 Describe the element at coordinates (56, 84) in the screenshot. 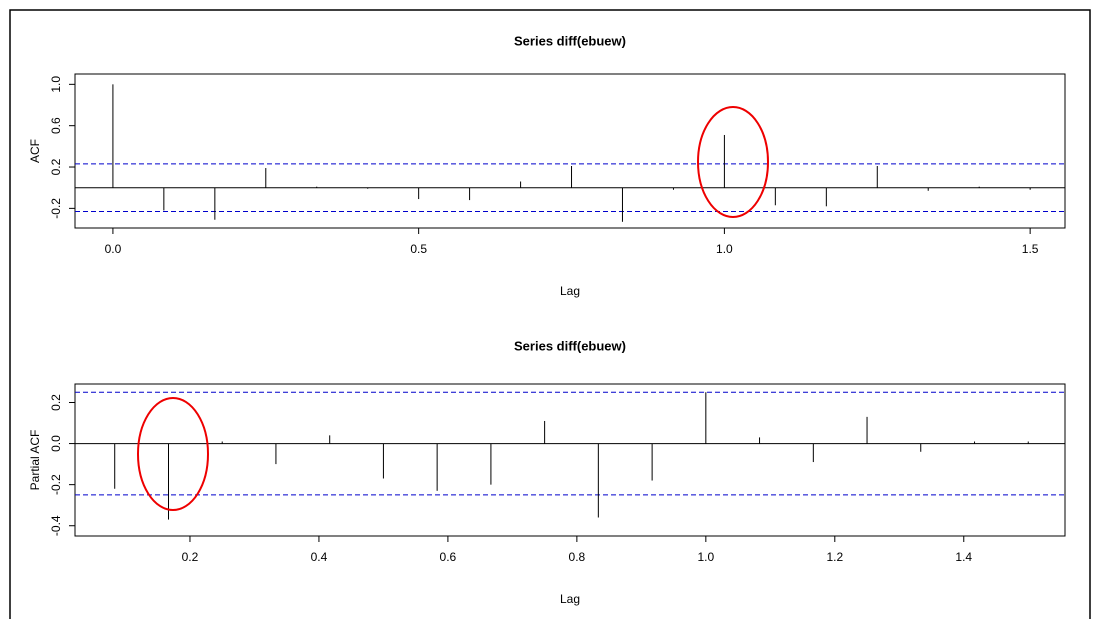

I see `y-tick-label: 1.0` at that location.